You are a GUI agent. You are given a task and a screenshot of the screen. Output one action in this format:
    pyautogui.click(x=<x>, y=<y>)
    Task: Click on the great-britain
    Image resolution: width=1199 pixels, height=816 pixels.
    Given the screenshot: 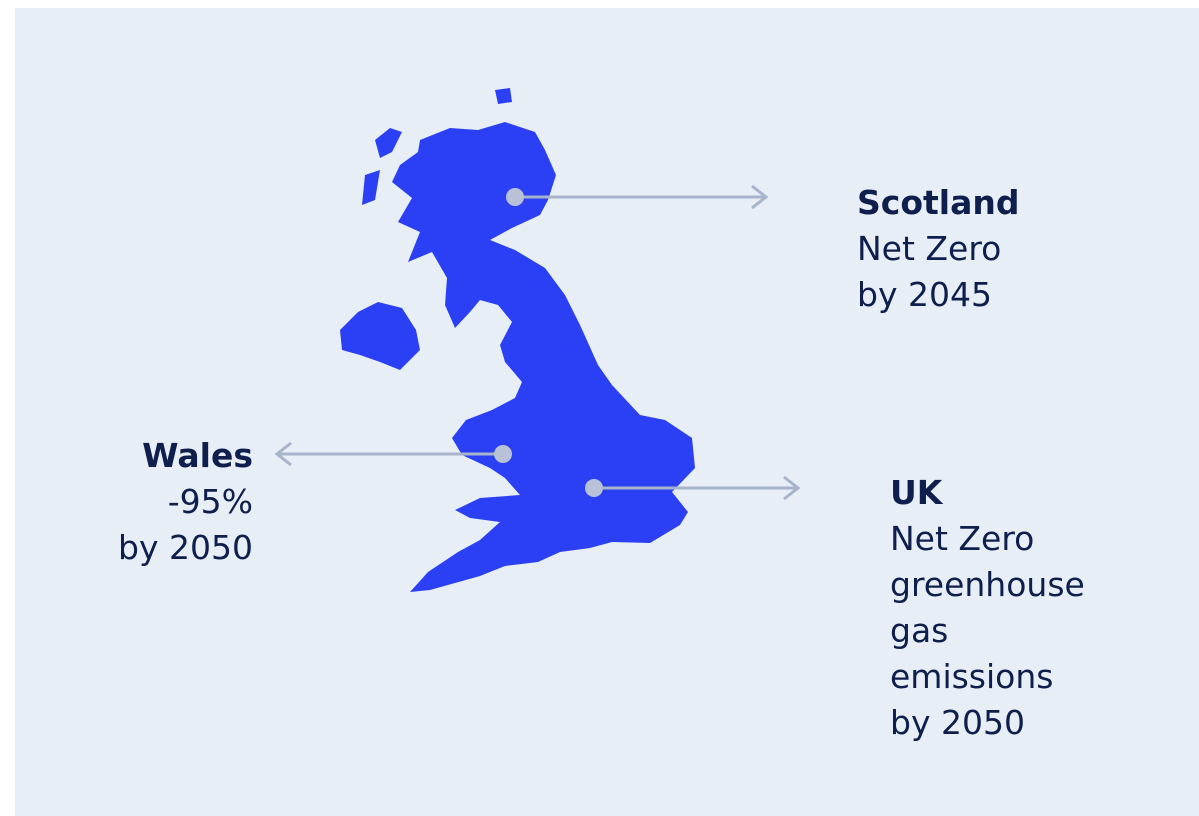 What is the action you would take?
    pyautogui.click(x=543, y=357)
    